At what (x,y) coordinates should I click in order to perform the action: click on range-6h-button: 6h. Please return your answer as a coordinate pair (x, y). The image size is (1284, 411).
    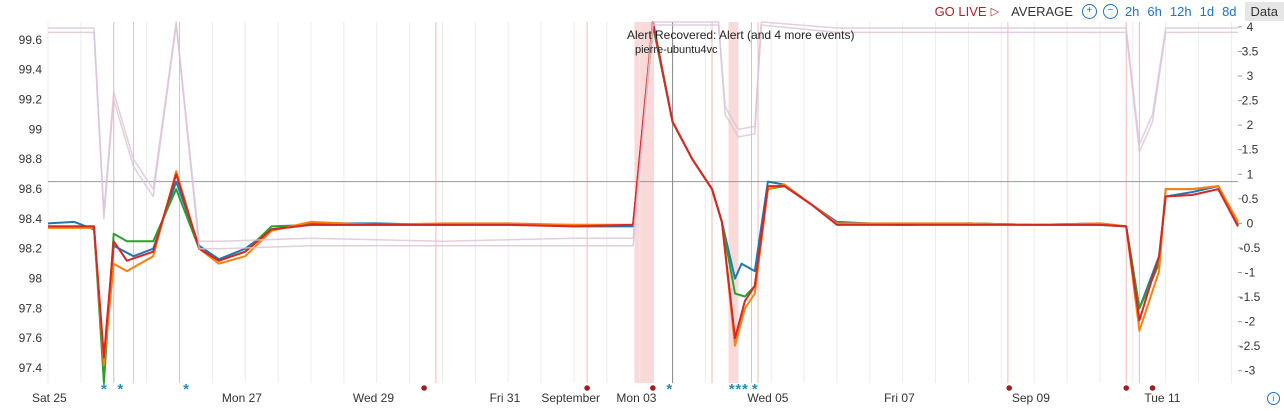
    Looking at the image, I should click on (1154, 11).